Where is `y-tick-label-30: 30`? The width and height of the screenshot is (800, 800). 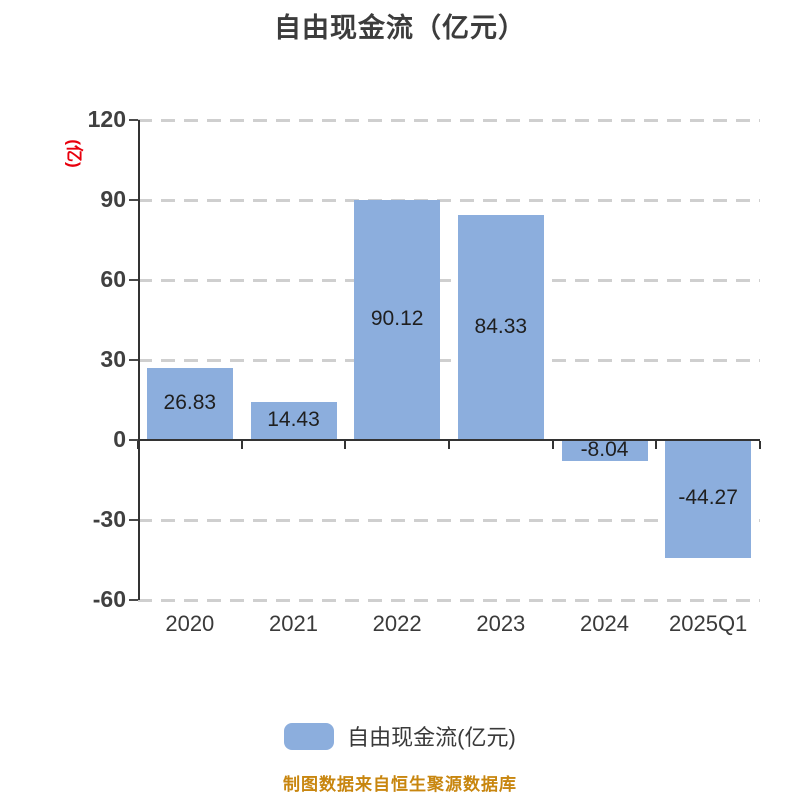 y-tick-label-30: 30 is located at coordinates (113, 359).